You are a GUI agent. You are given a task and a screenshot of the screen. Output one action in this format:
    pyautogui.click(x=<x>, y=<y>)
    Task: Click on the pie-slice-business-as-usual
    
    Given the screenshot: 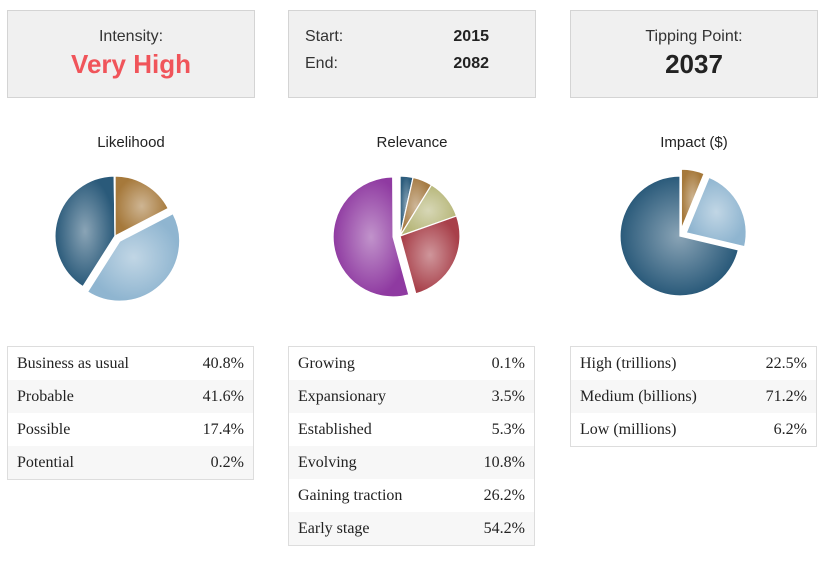 What is the action you would take?
    pyautogui.click(x=85, y=231)
    